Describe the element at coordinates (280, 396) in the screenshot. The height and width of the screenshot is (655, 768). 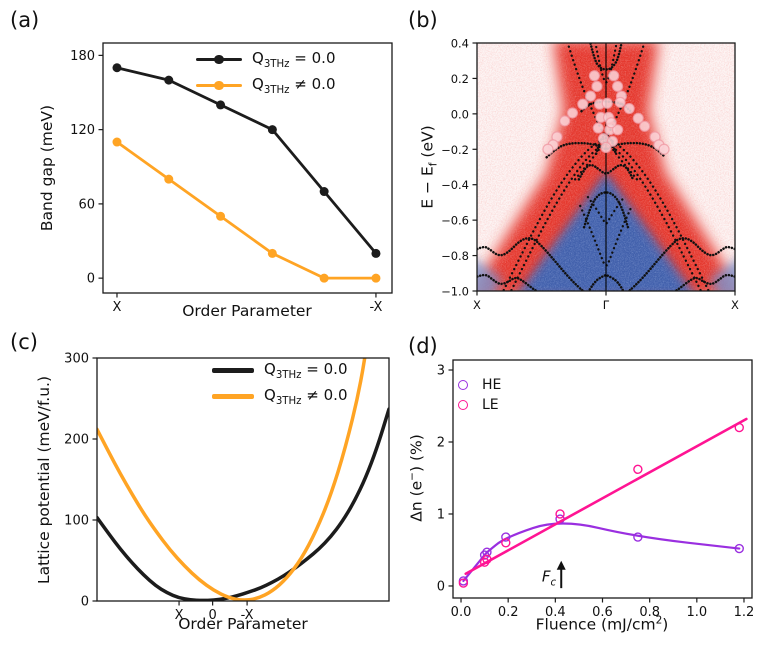
I see `c-legend-item-qne0: Q3THz ≠ 0.0` at that location.